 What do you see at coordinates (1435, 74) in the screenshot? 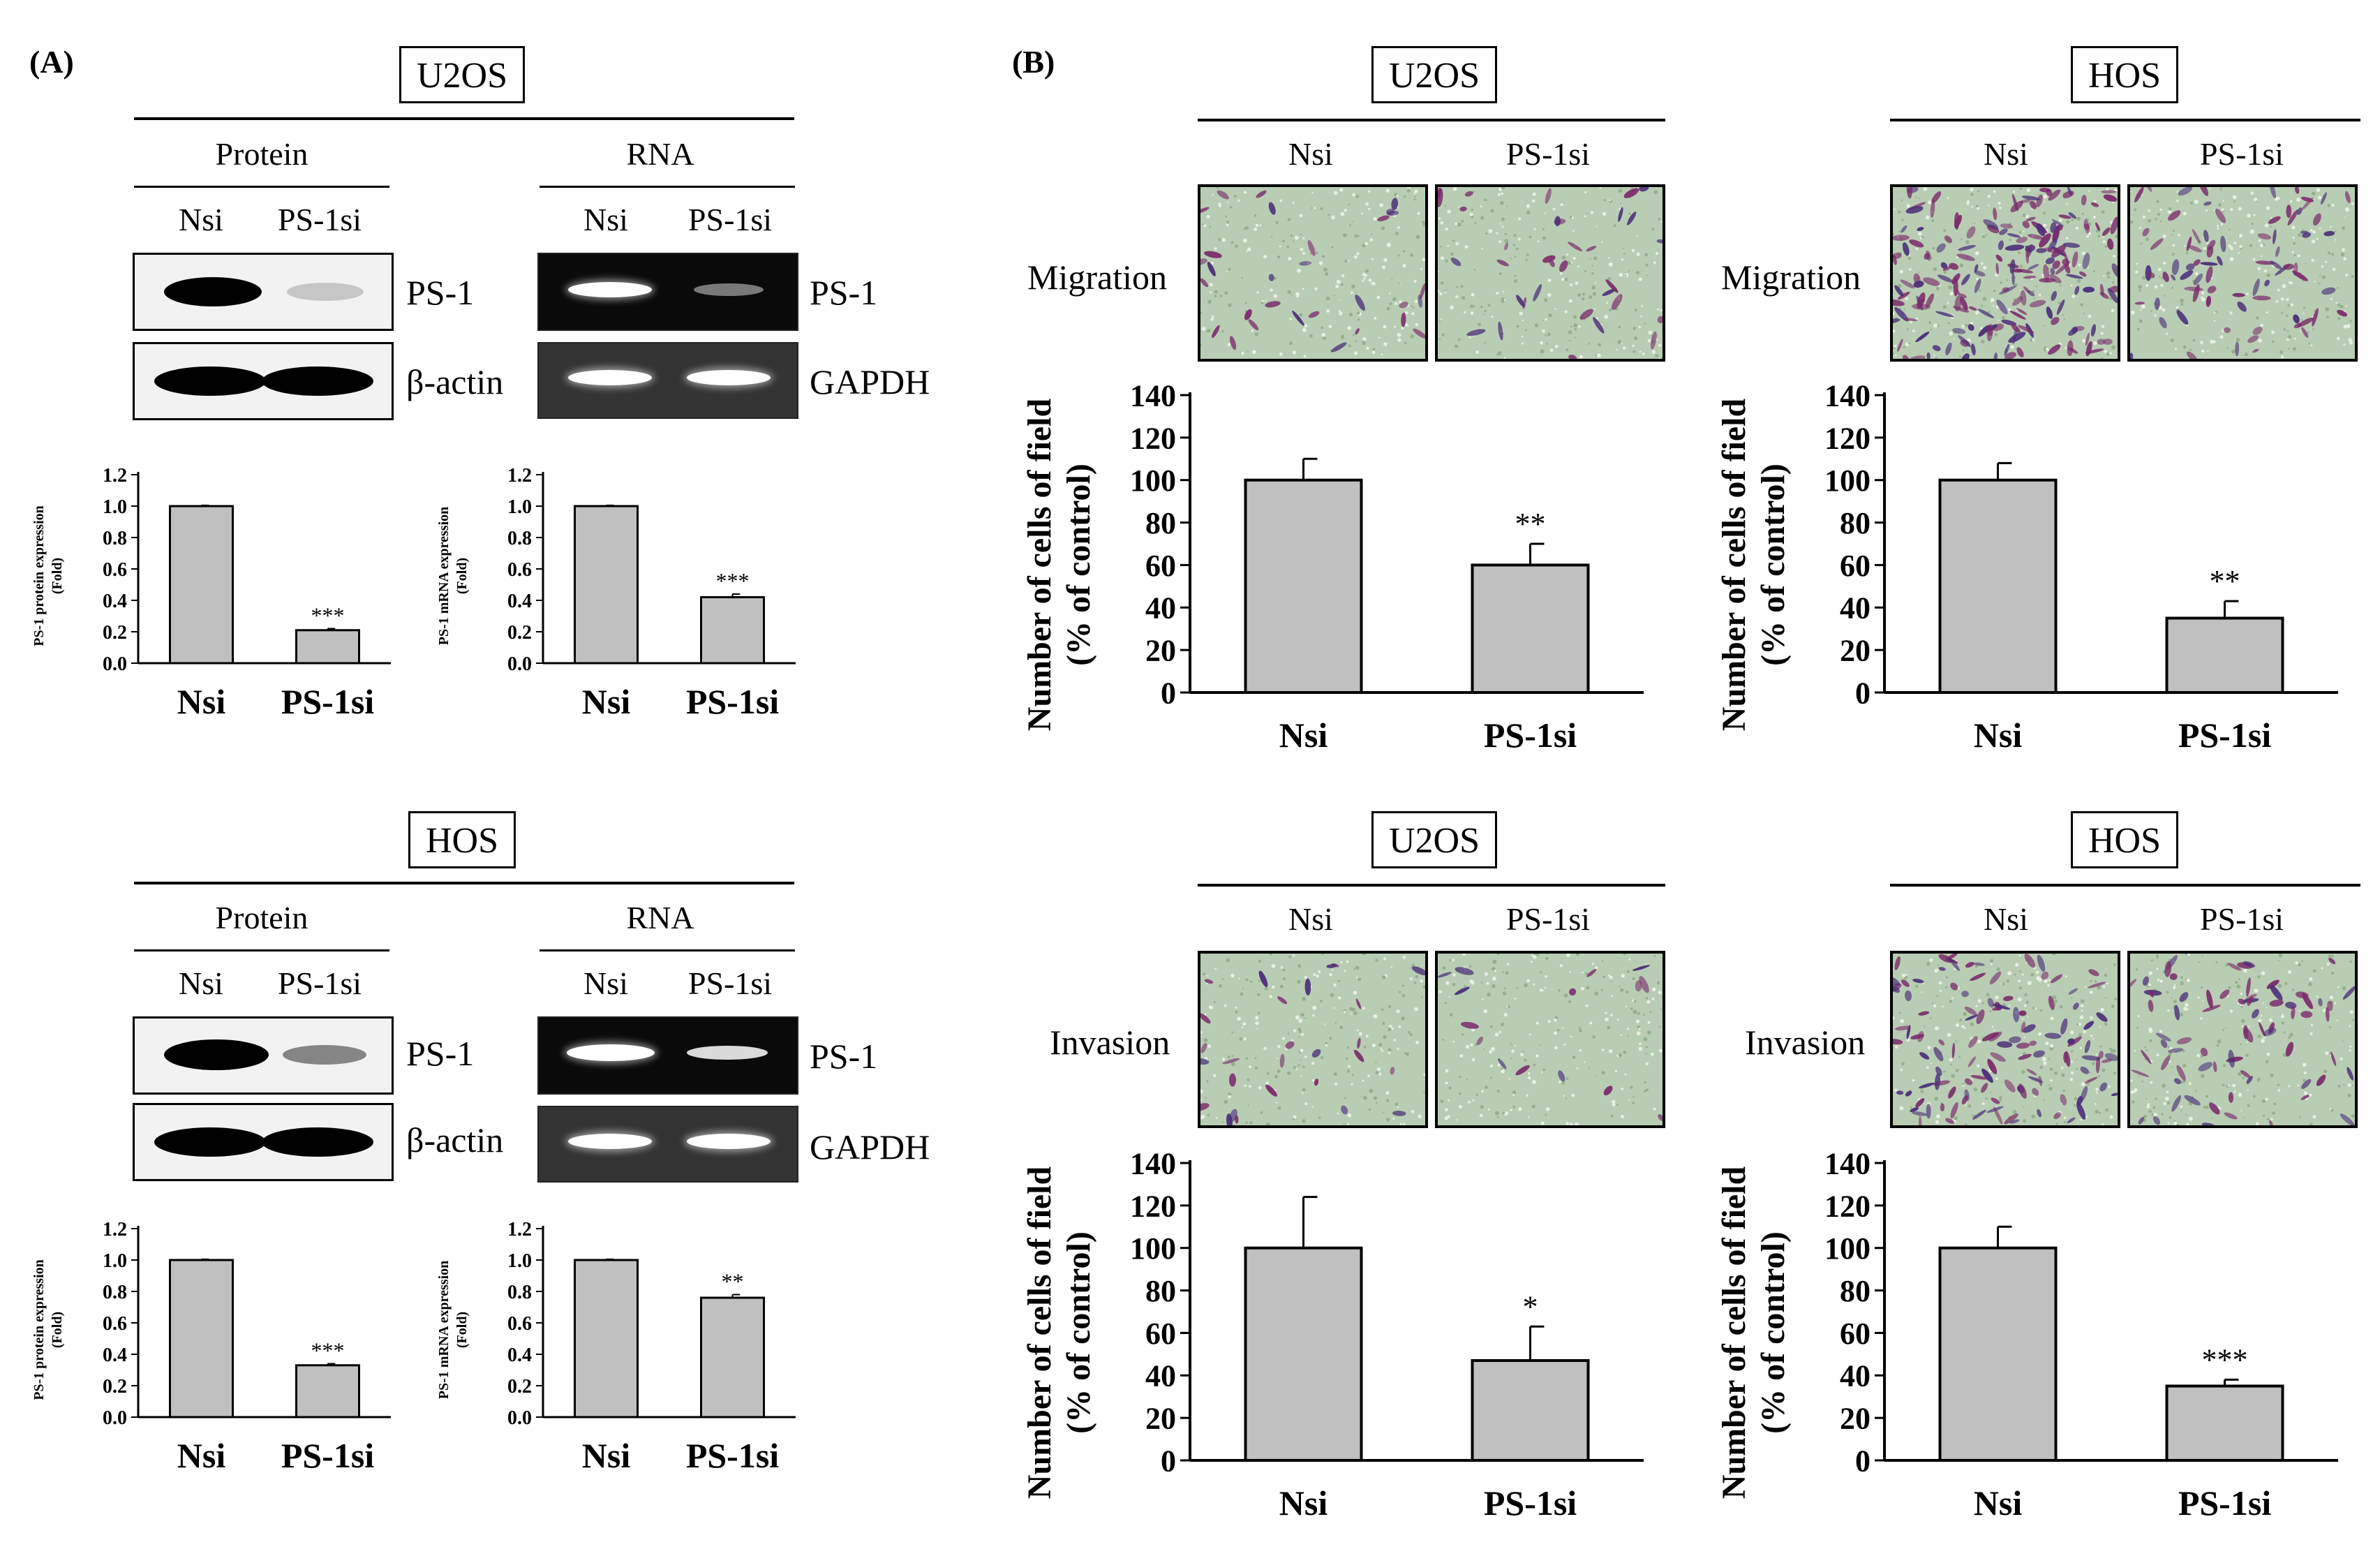
I see `cell-line-box: U2OS` at bounding box center [1435, 74].